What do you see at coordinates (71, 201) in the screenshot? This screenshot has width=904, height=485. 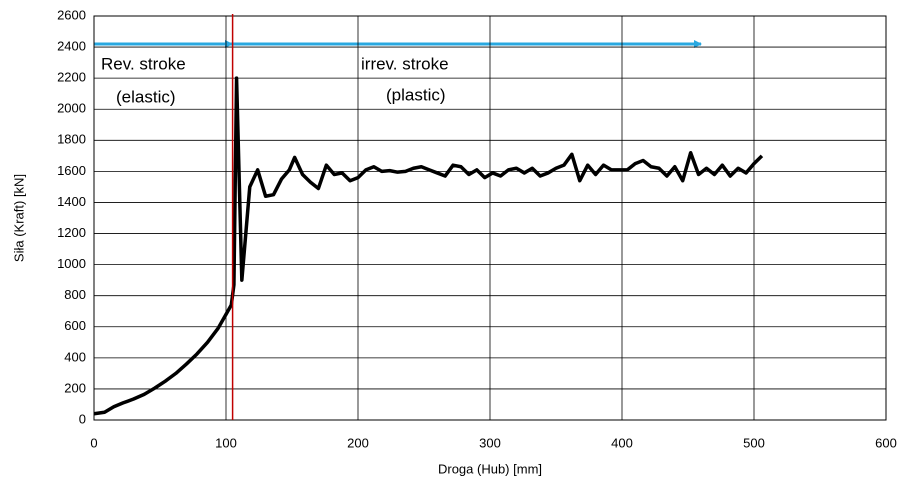 I see `y-tick-label: 1400` at bounding box center [71, 201].